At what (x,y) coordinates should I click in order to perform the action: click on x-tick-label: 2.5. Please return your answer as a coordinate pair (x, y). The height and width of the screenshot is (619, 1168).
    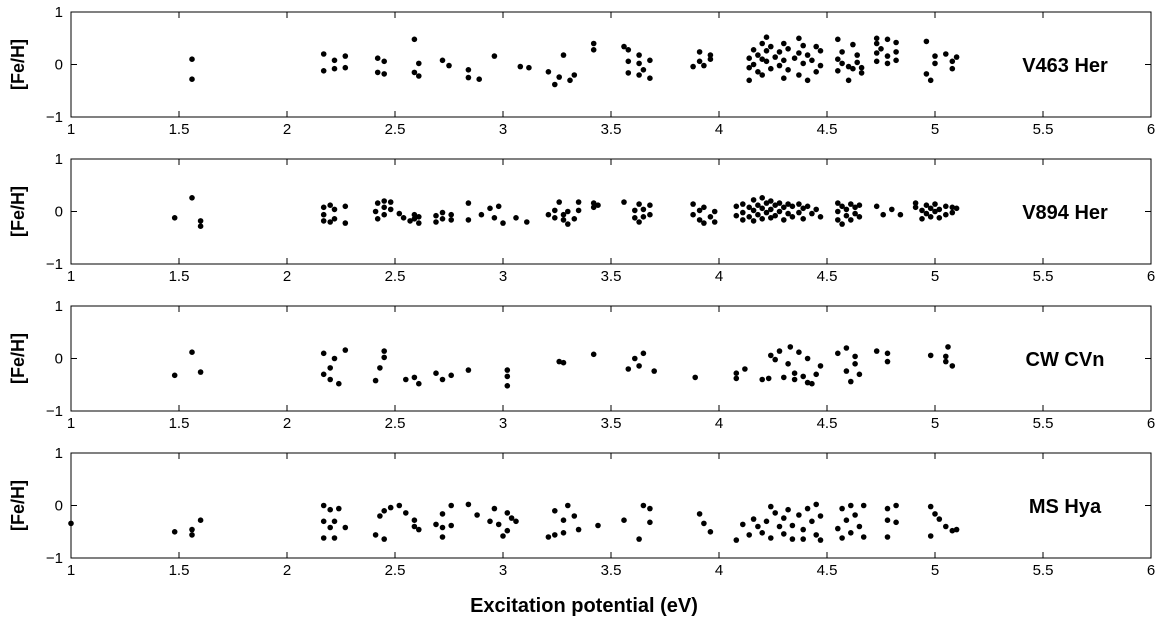
    Looking at the image, I should click on (395, 423).